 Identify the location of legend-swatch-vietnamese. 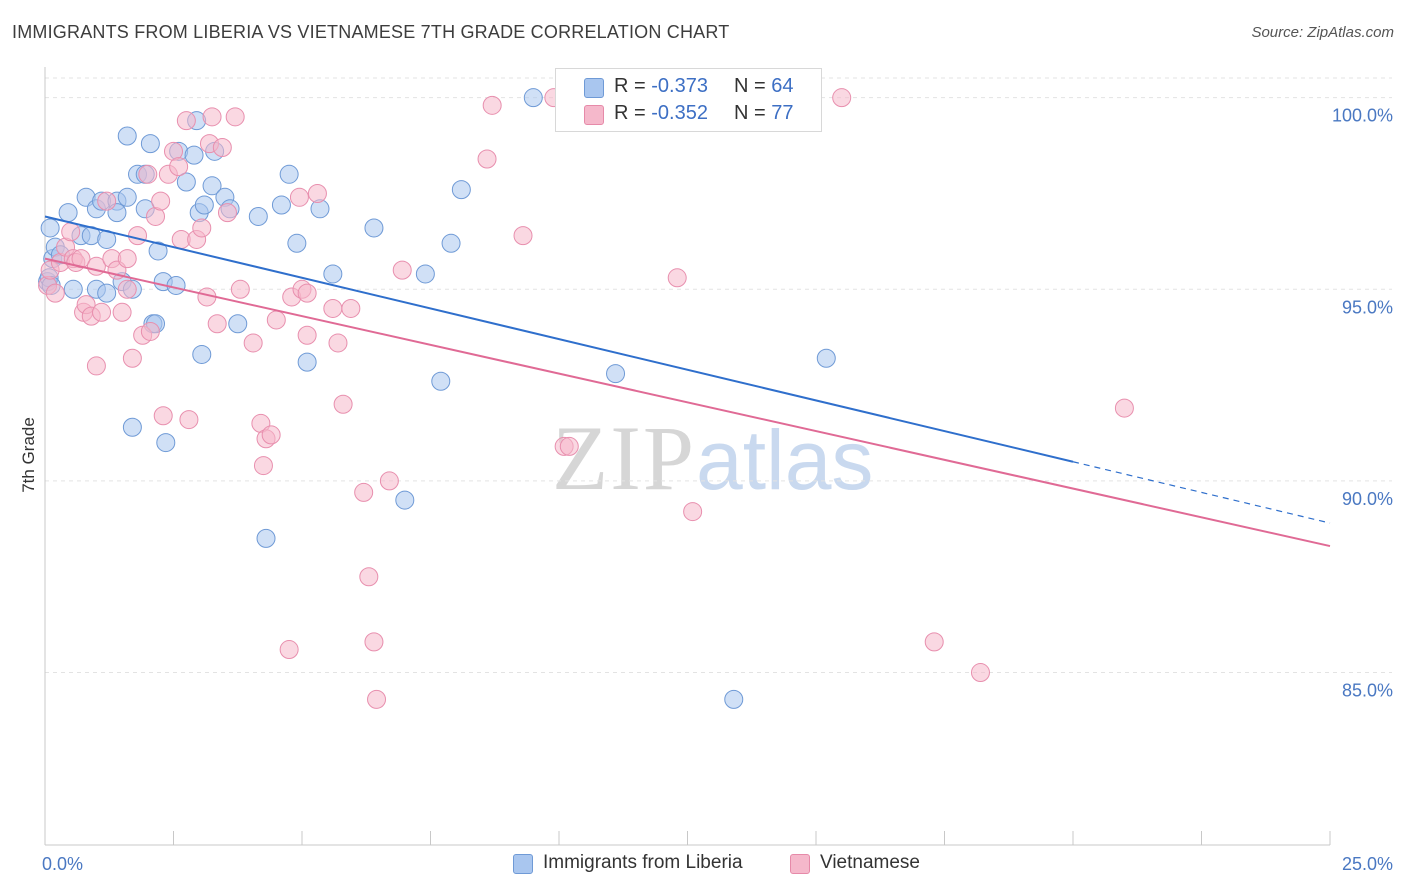
(594, 115).